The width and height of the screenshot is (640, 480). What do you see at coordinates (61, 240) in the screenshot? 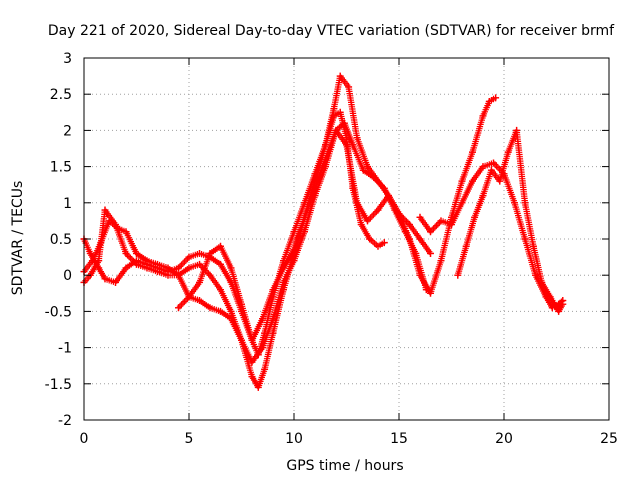
I see `y-tick-label: 0.5` at bounding box center [61, 240].